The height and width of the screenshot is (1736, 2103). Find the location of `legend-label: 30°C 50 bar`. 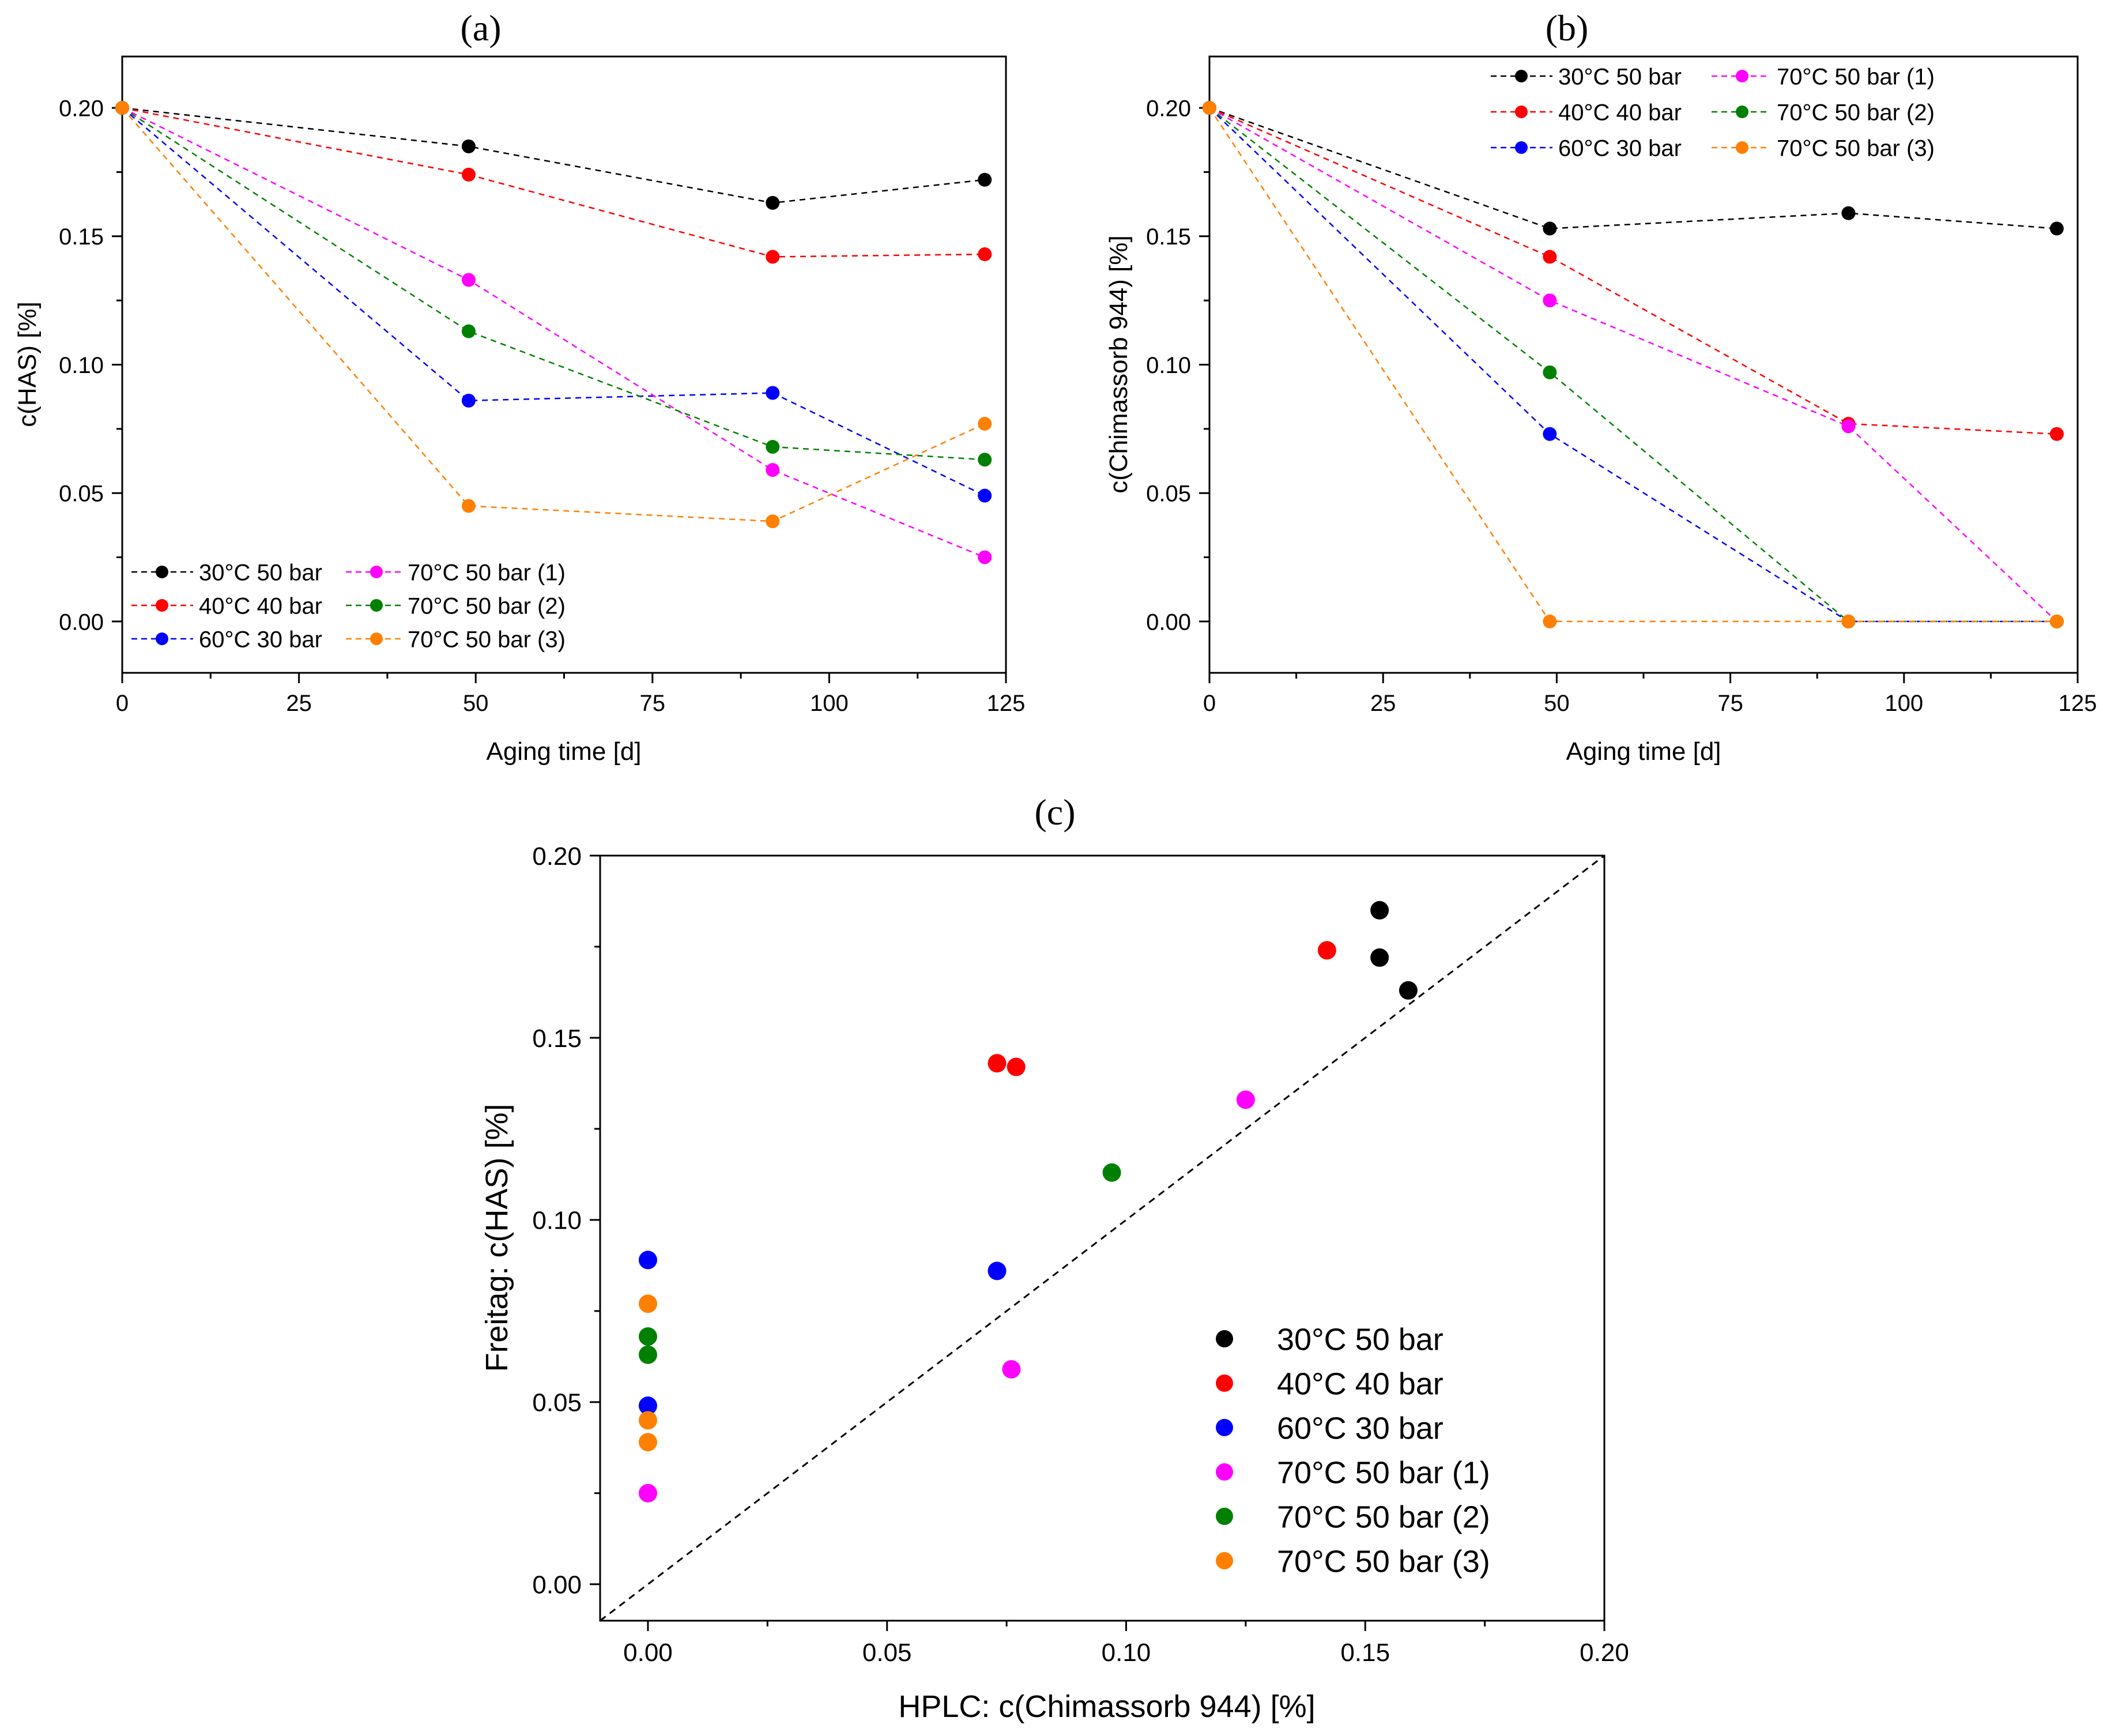

legend-label: 30°C 50 bar is located at coordinates (1620, 76).